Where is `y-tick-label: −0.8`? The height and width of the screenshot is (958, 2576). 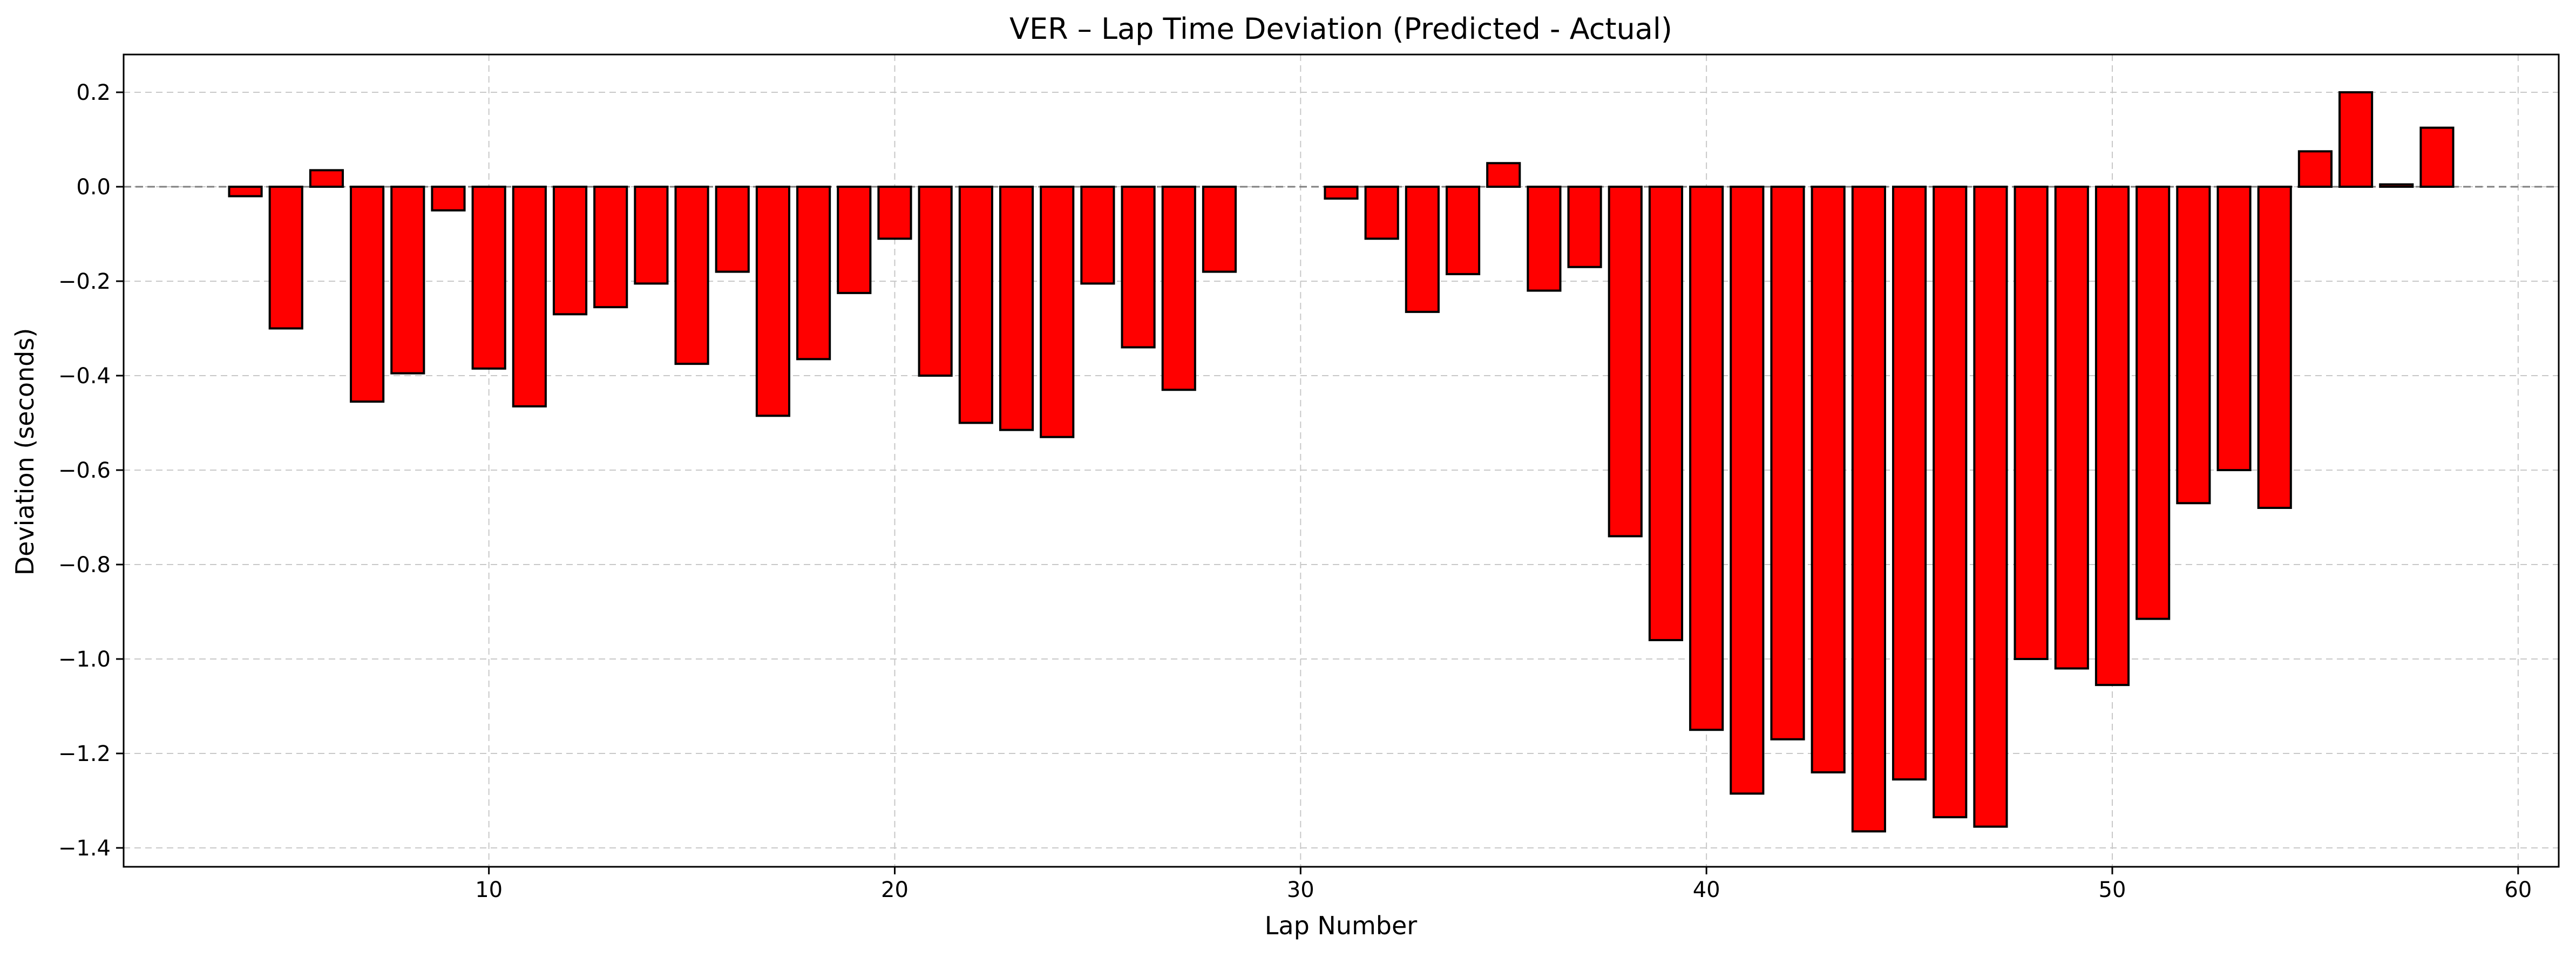
y-tick-label: −0.8 is located at coordinates (84, 565).